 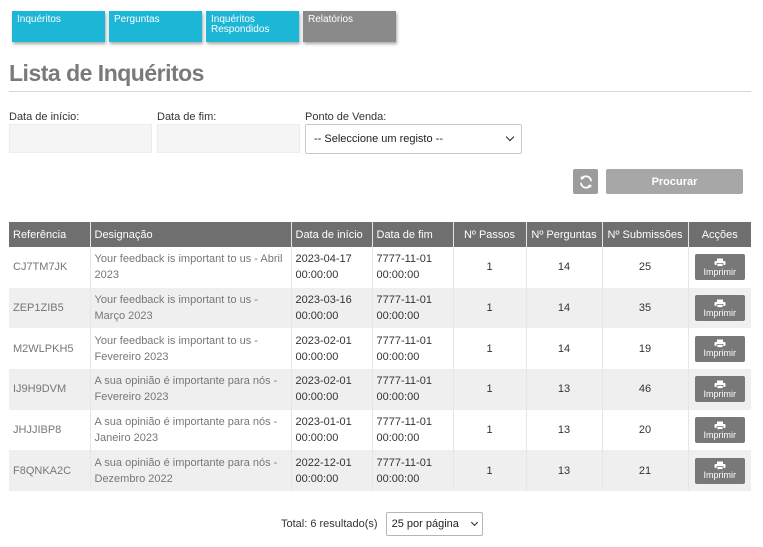 What do you see at coordinates (228, 138) in the screenshot?
I see `end-date-input` at bounding box center [228, 138].